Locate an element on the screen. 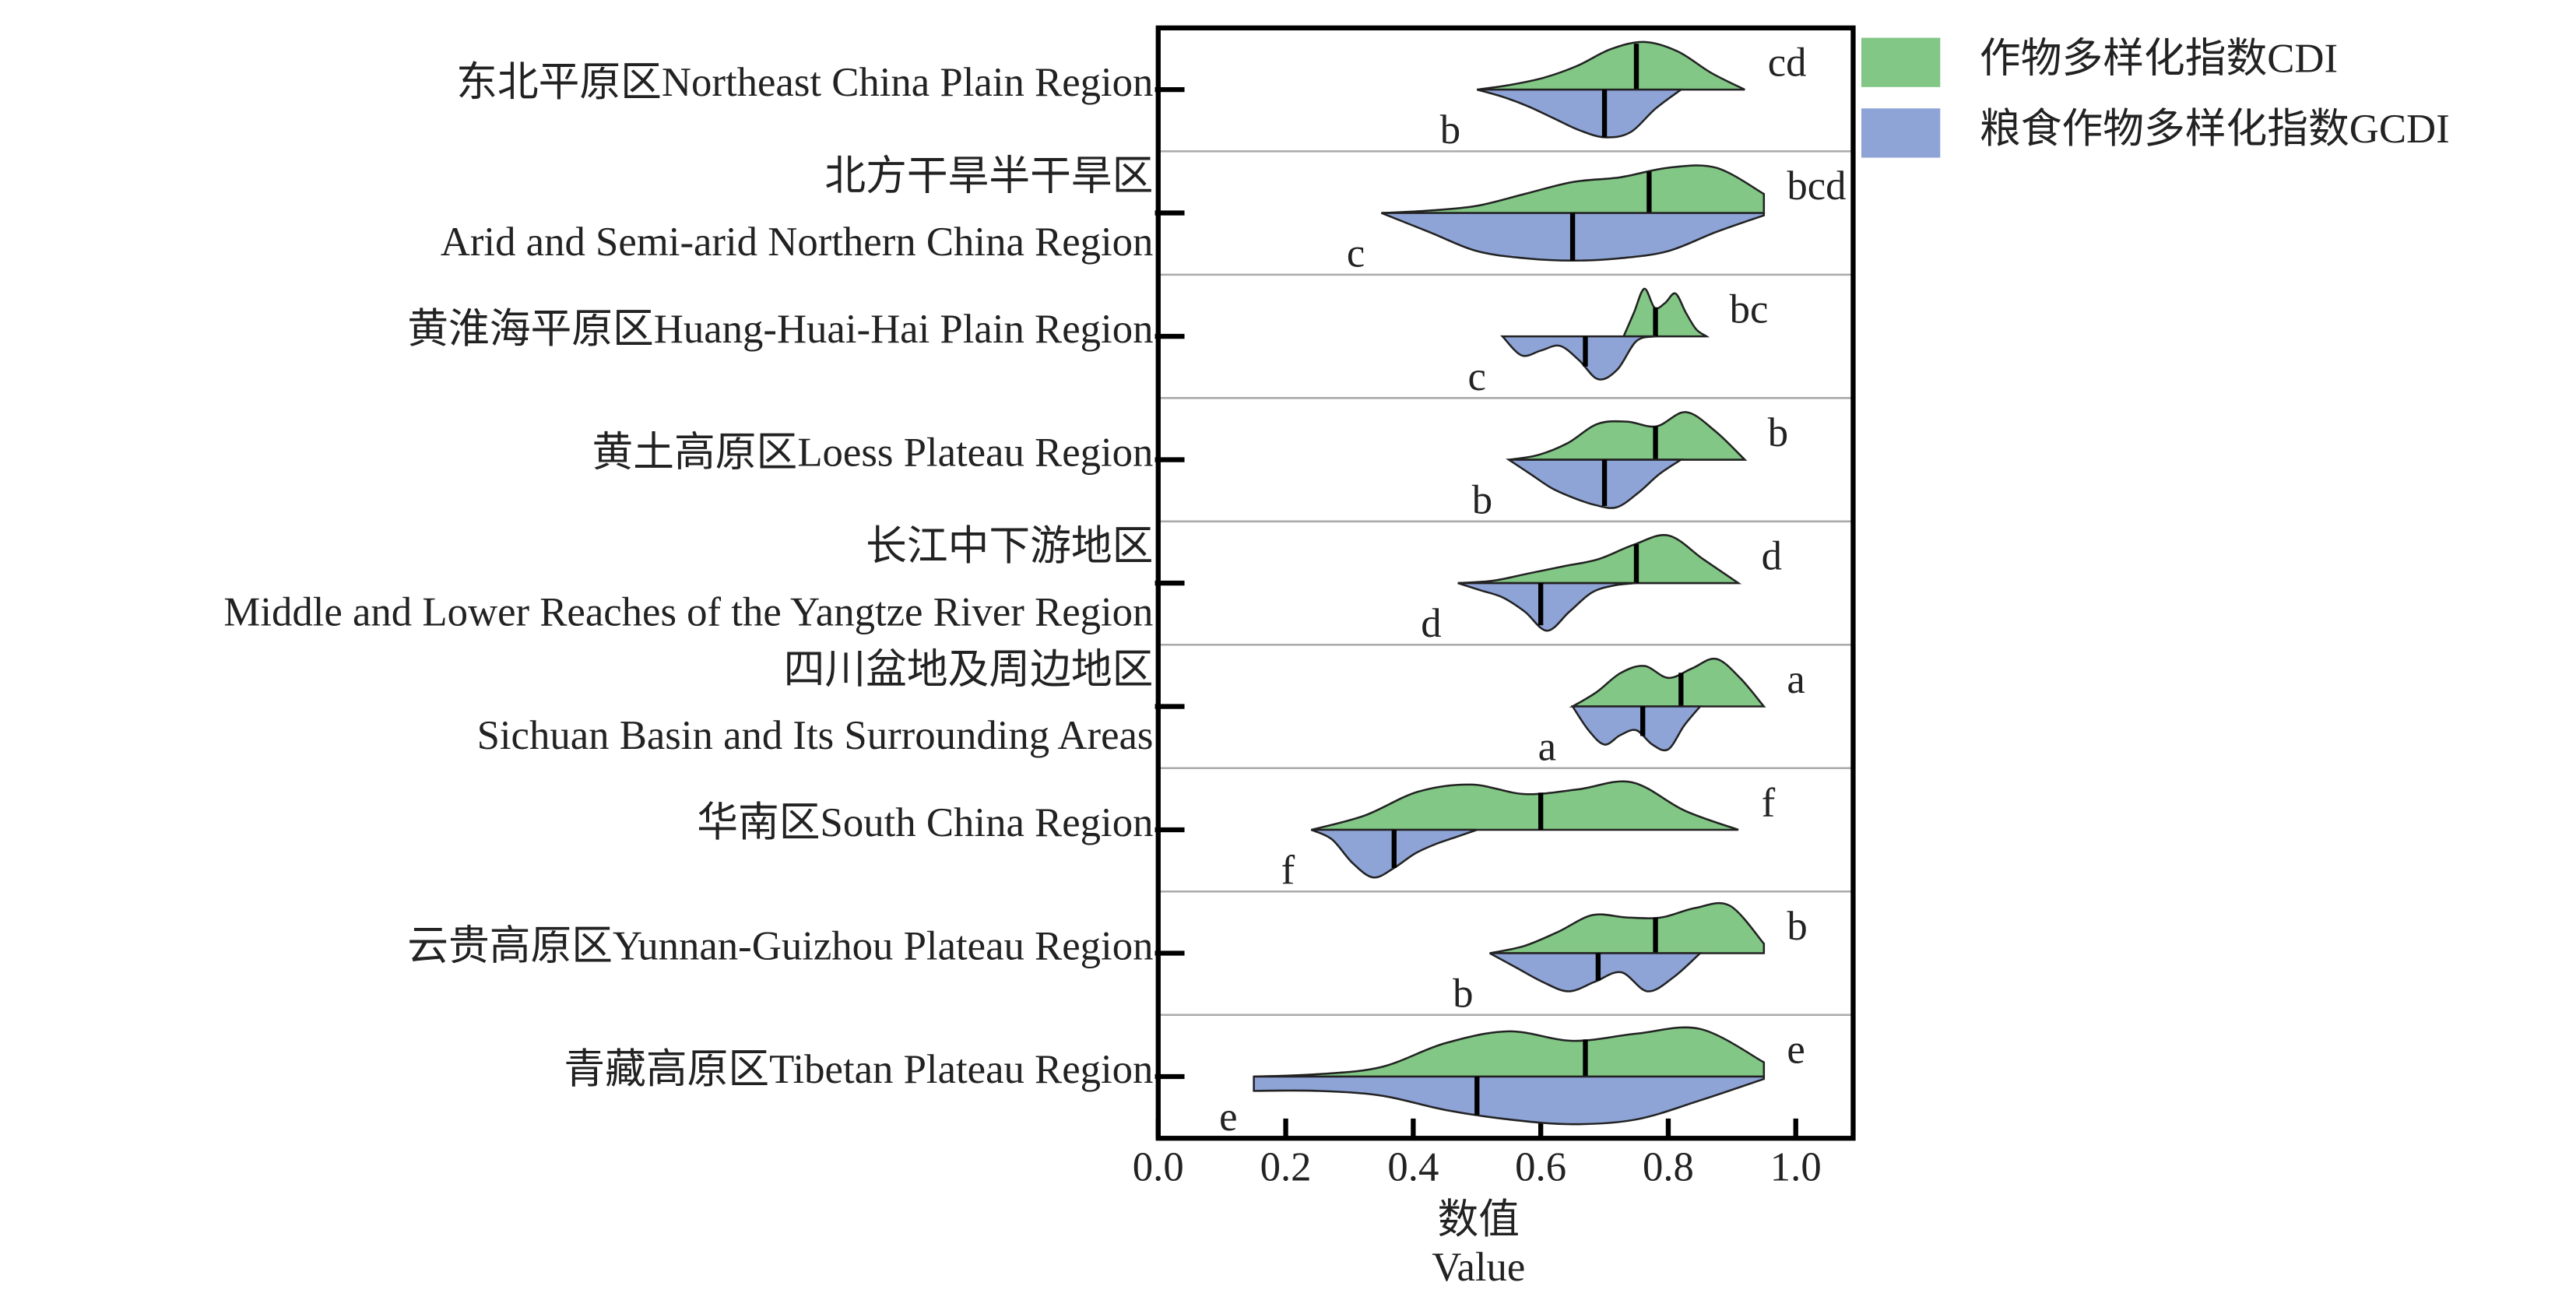  y-tick-label: 四川盆地及周边地区 is located at coordinates (969, 669).